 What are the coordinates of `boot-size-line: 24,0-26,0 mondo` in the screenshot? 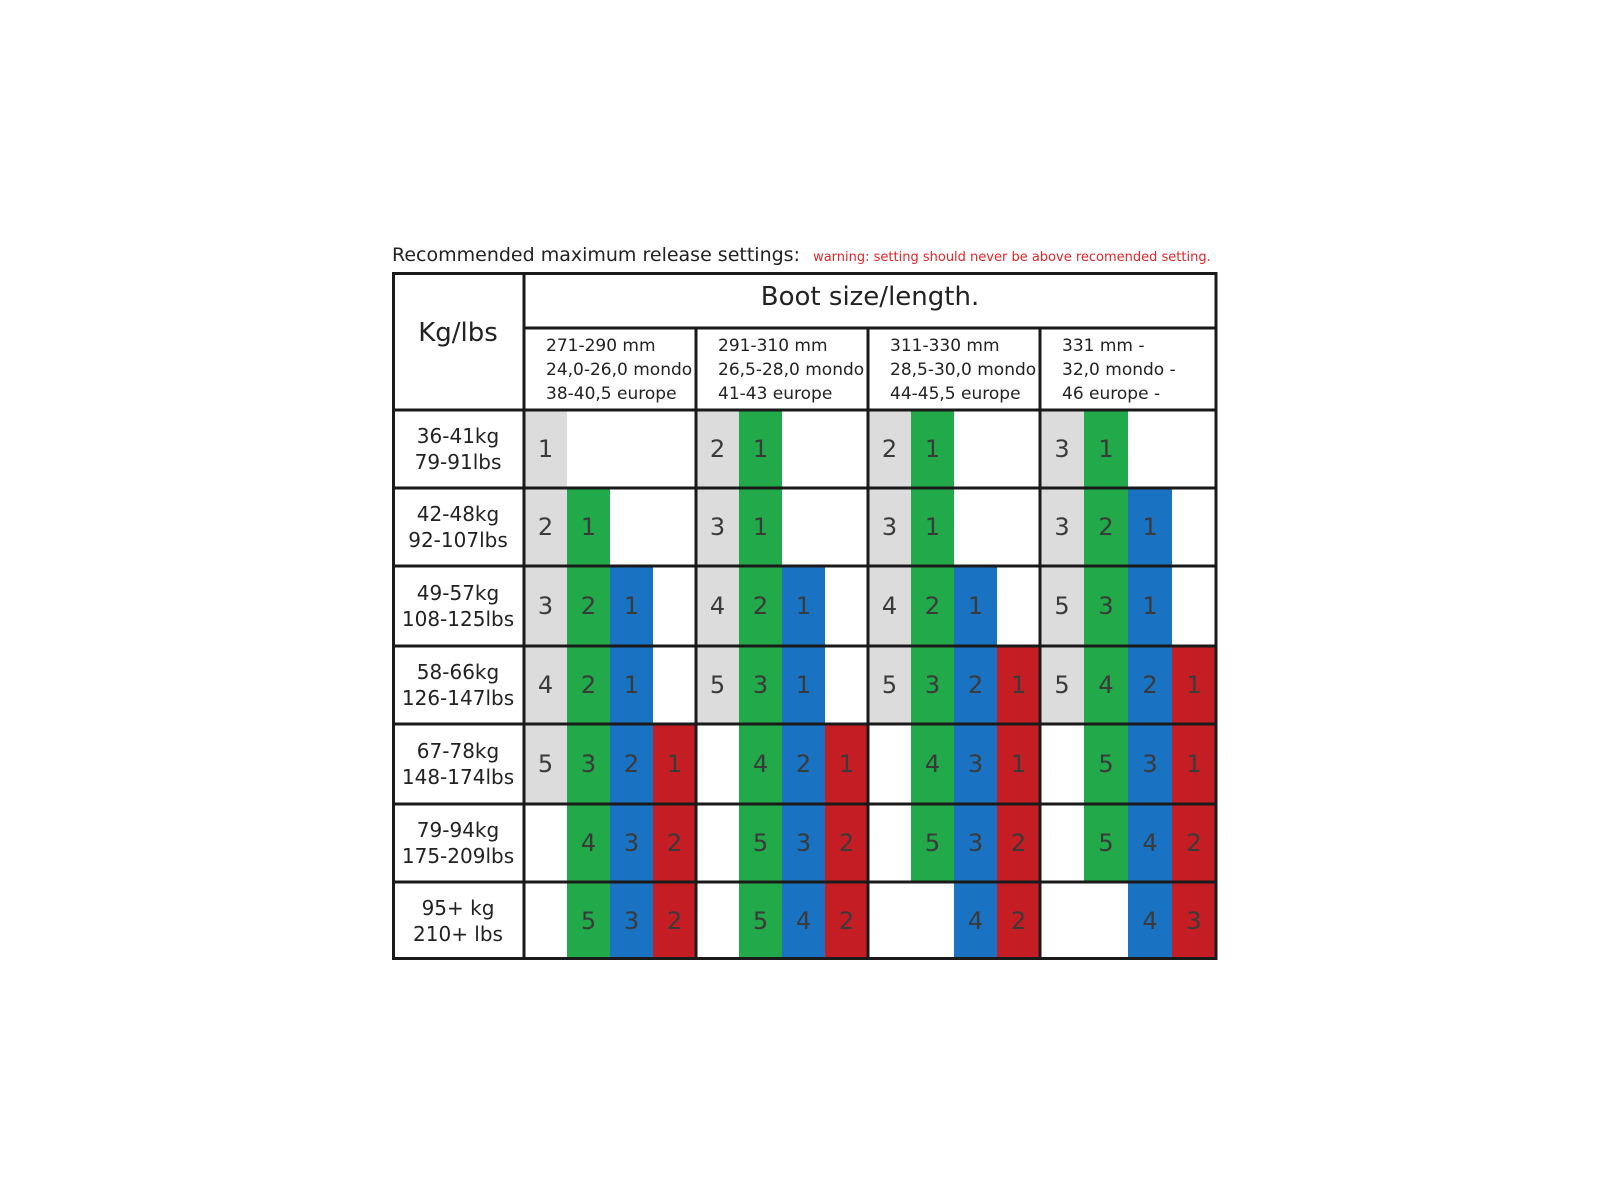 It's located at (619, 370).